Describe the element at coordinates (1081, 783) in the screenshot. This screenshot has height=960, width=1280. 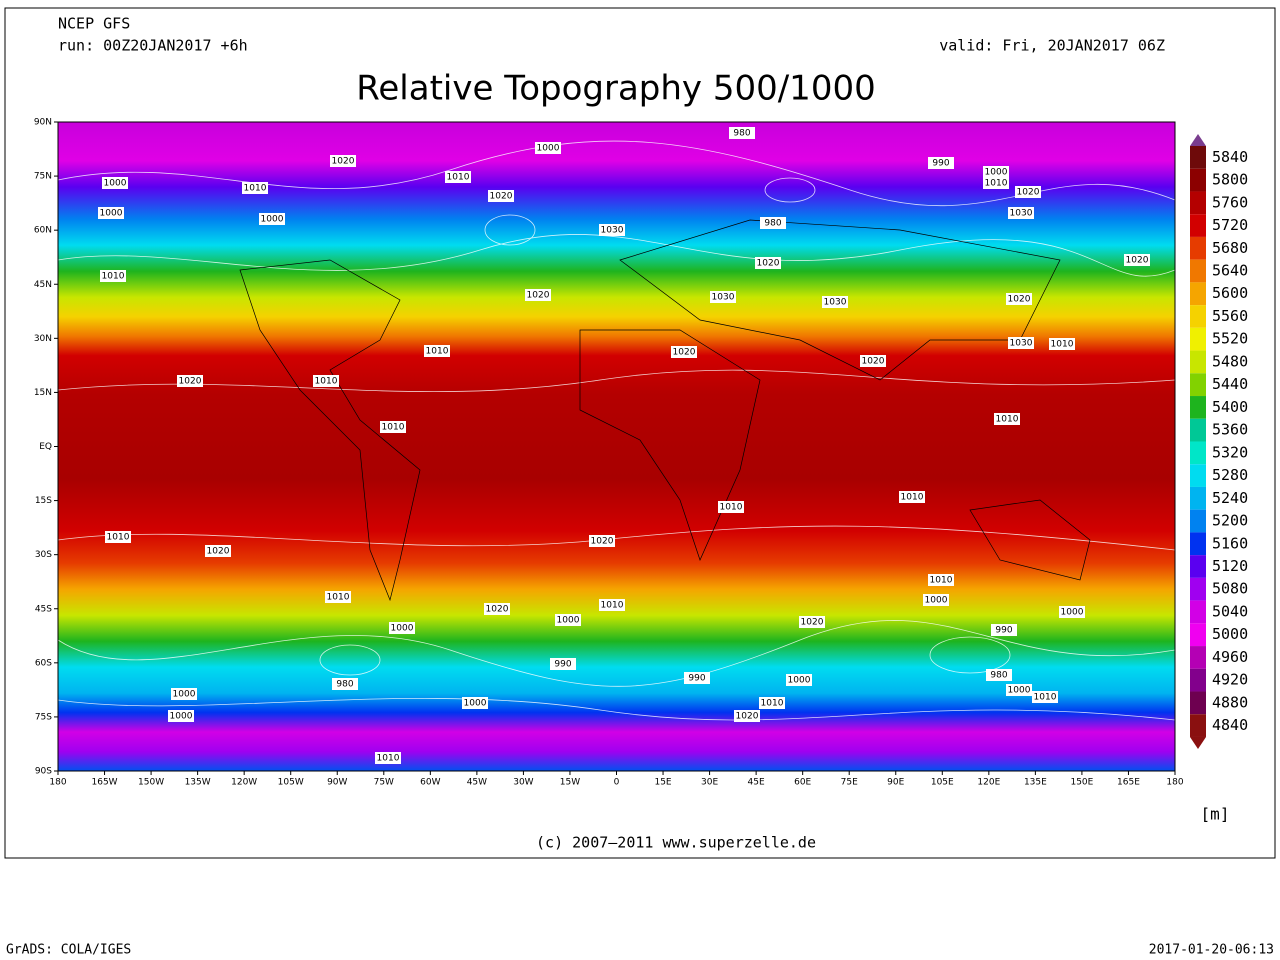
I see `lon-label: 150E` at that location.